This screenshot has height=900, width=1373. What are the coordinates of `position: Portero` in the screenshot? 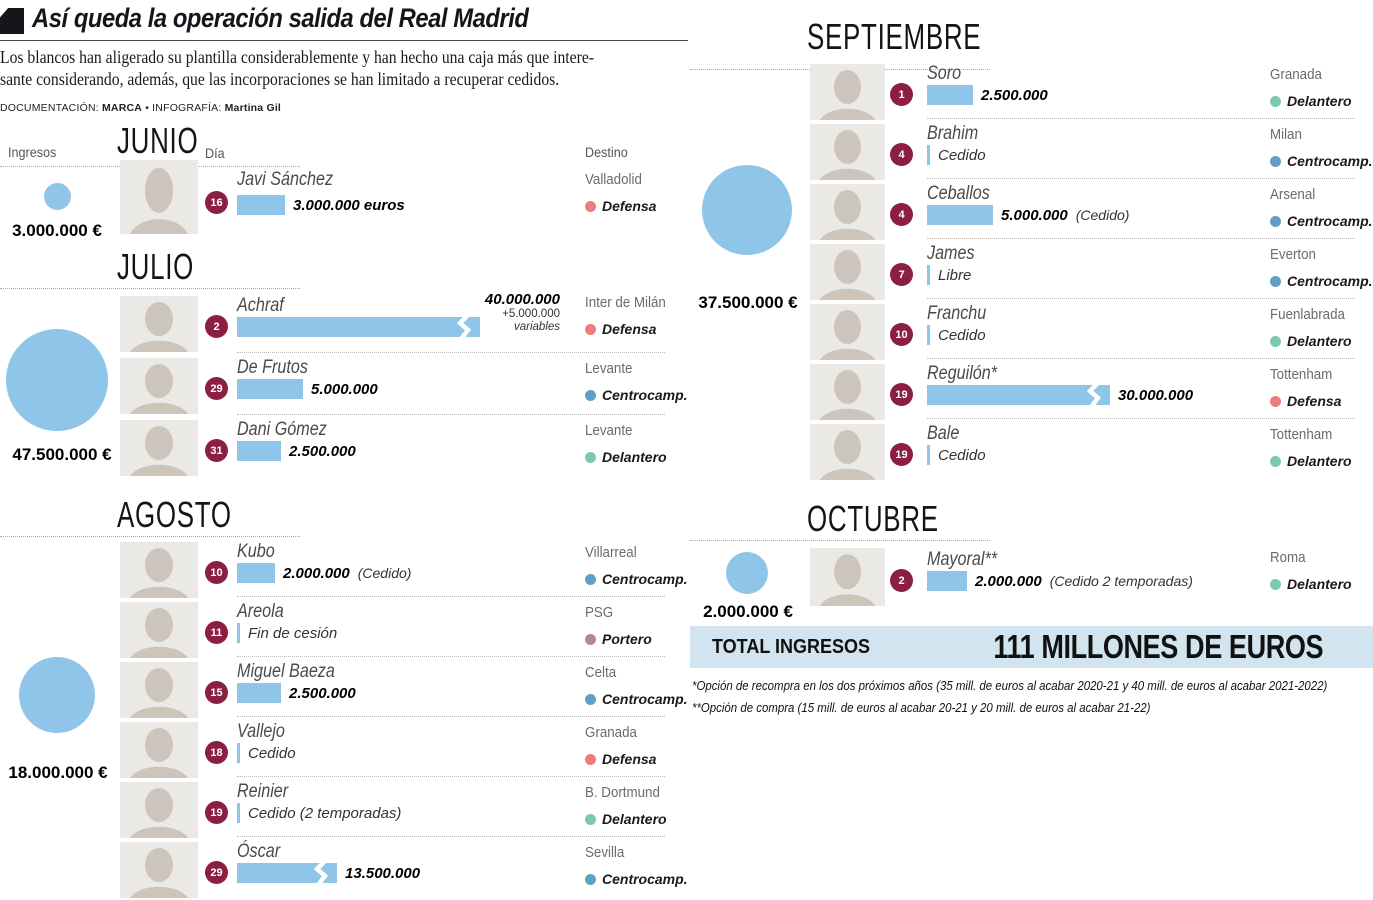 It's located at (618, 639).